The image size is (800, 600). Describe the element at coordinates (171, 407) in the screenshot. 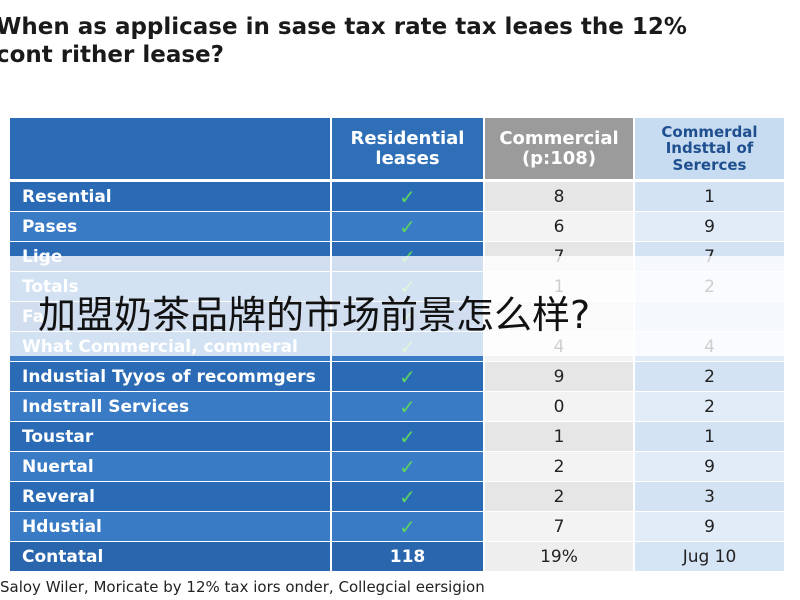

I see `table-cell: Indstrall Services` at that location.